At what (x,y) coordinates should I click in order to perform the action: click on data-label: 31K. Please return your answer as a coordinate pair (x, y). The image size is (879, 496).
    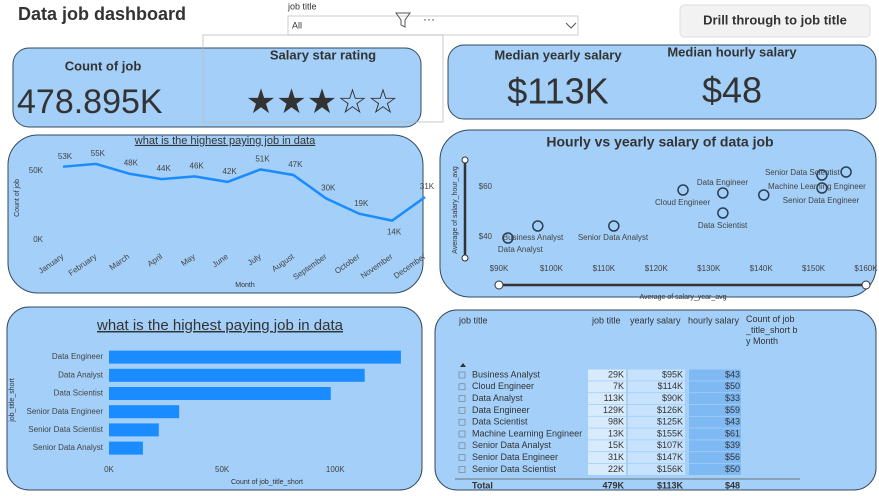
    Looking at the image, I should click on (427, 186).